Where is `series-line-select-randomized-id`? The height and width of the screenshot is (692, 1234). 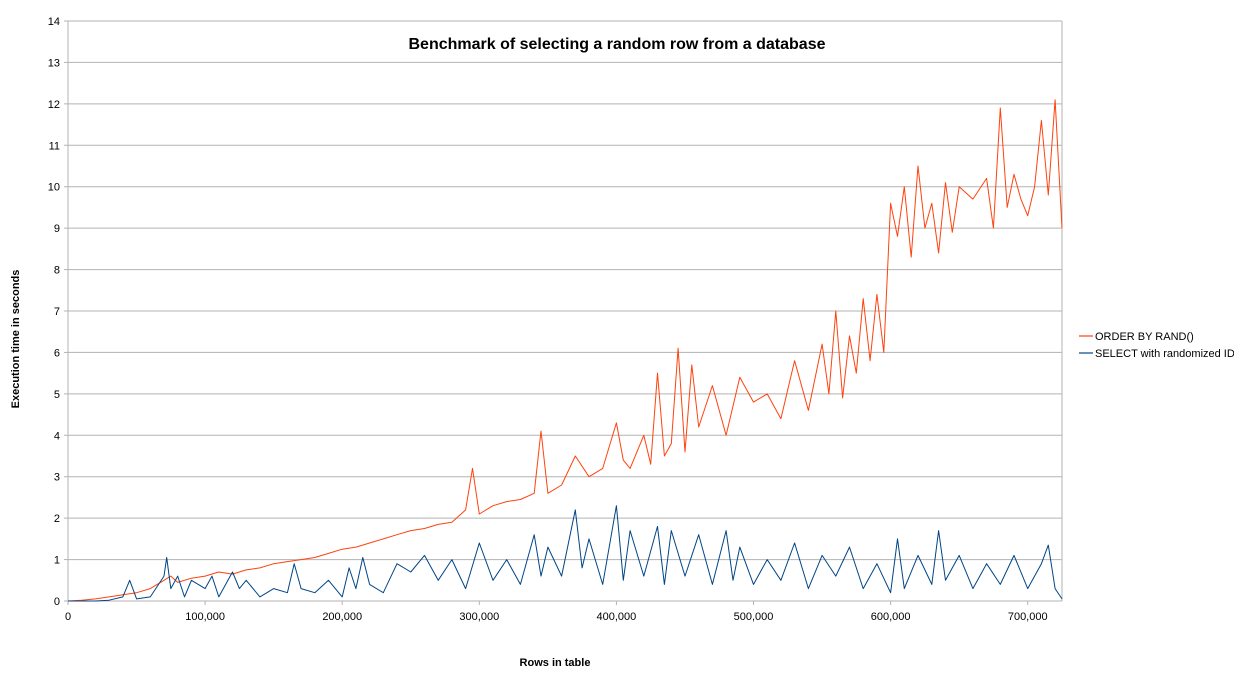 series-line-select-randomized-id is located at coordinates (565, 553).